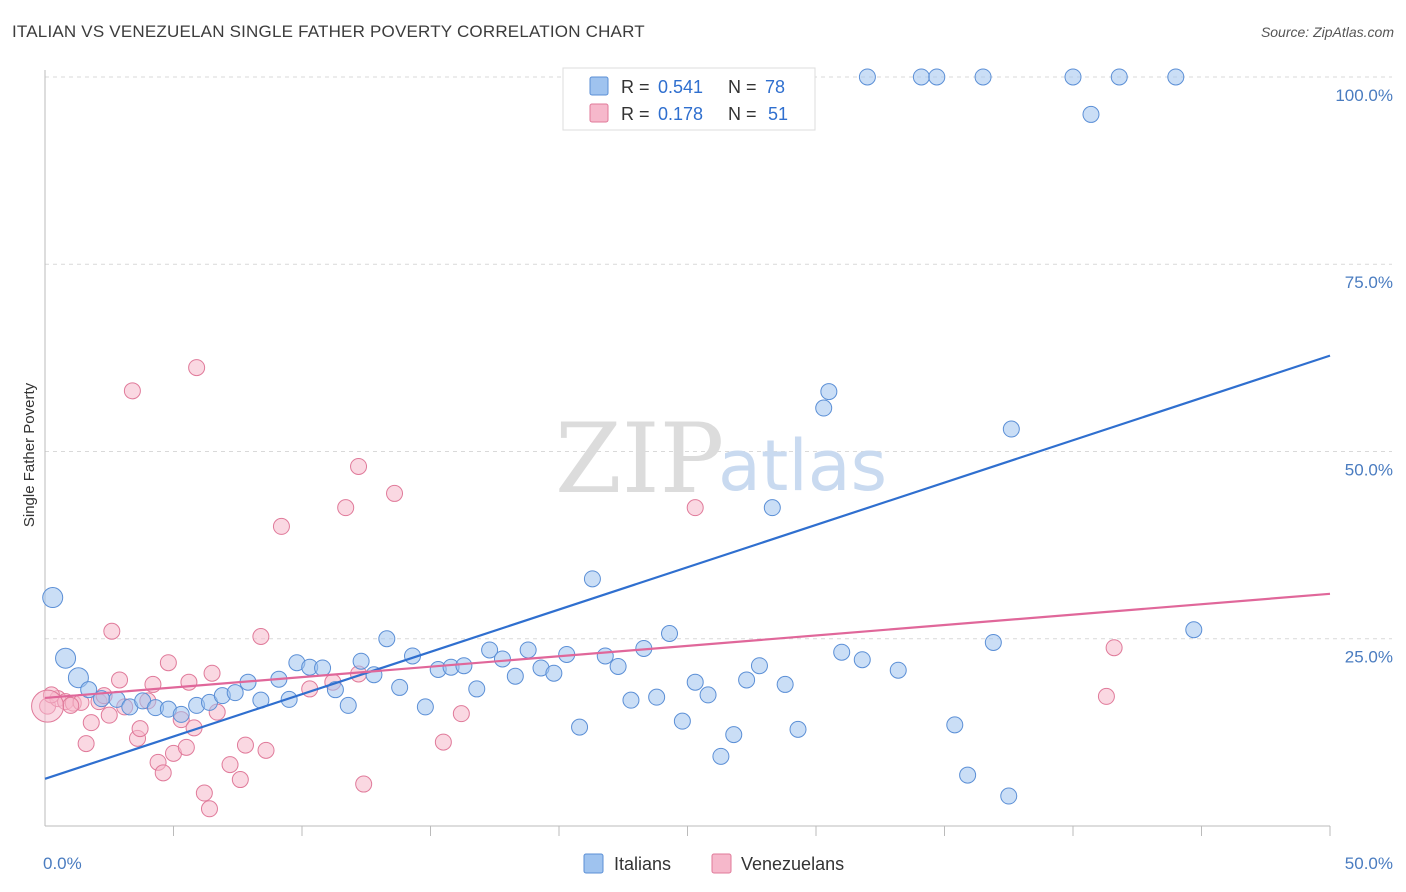  I want to click on bottom-legend-swatch-venezuelans, so click(721, 863).